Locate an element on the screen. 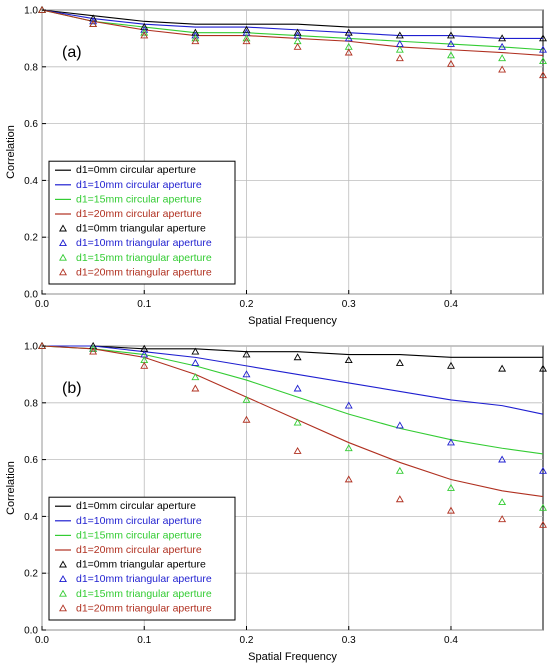 Image resolution: width=550 pixels, height=672 pixels. y-axis-label-a: Correlation is located at coordinates (11, 152).